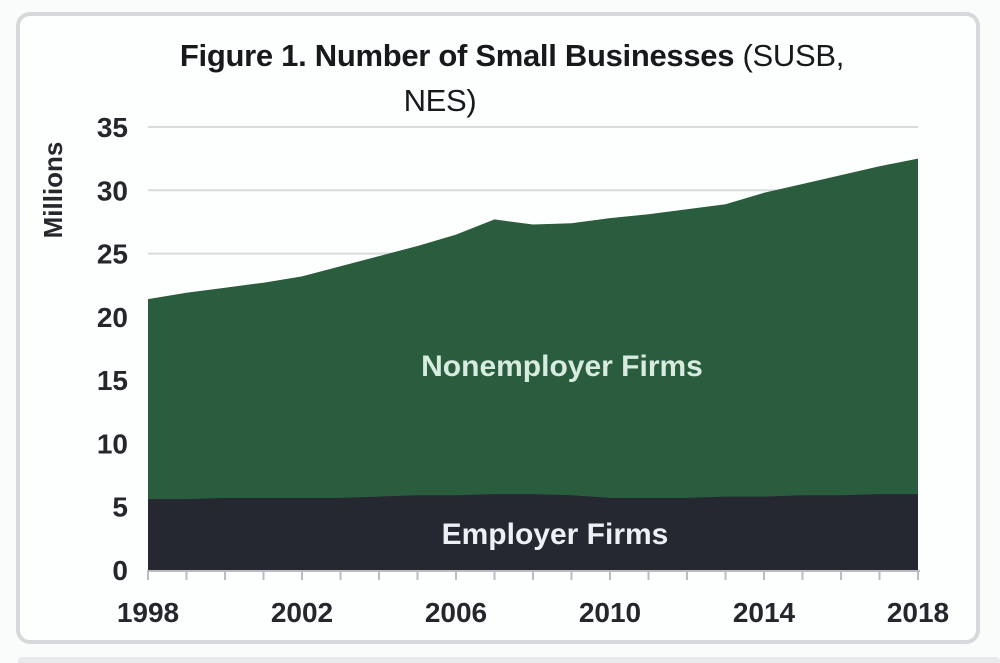 The width and height of the screenshot is (1000, 663). I want to click on next-card-edge, so click(509, 660).